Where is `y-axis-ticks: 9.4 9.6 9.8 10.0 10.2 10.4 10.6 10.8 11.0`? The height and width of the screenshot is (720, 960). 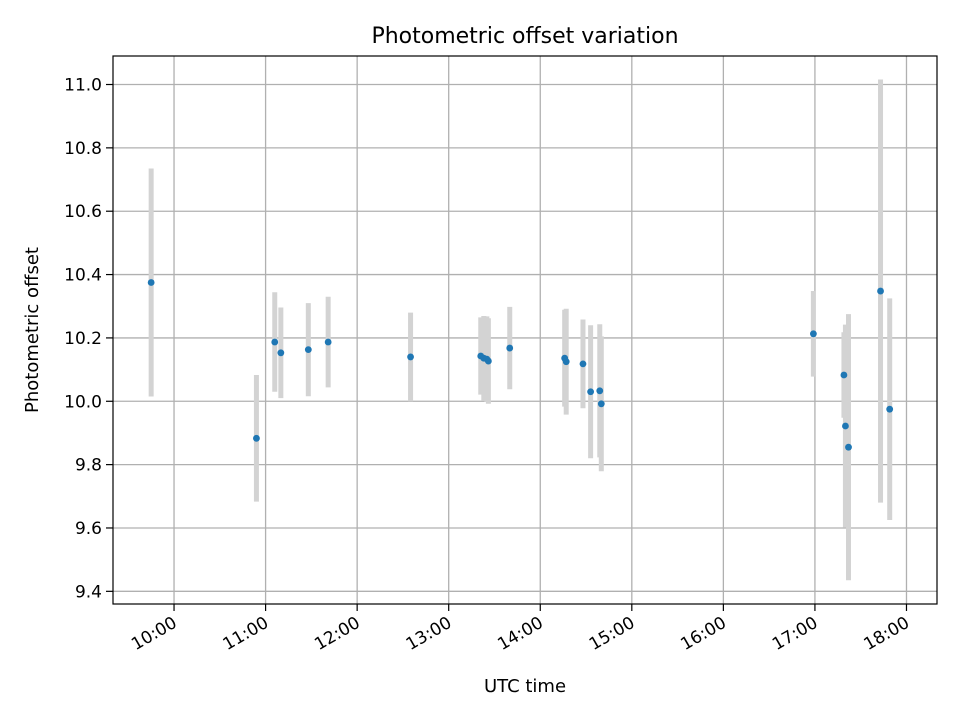
y-axis-ticks: 9.4 9.6 9.8 10.0 10.2 10.4 10.6 10.8 11.0 is located at coordinates (88, 339).